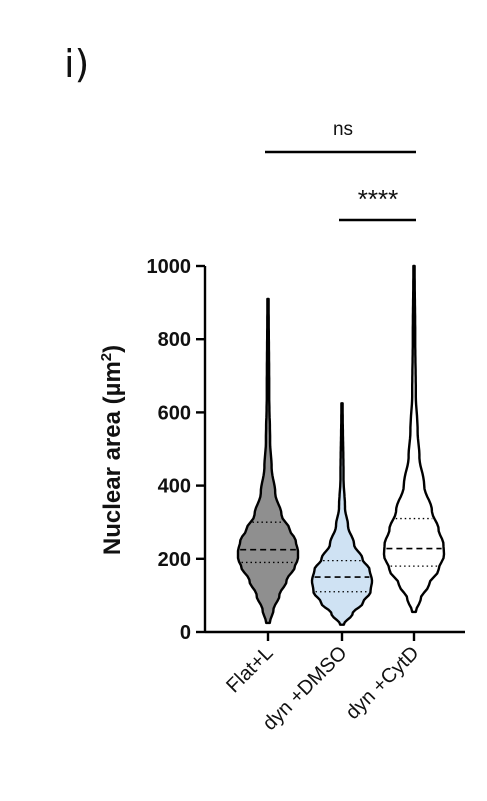 Image resolution: width=487 pixels, height=801 pixels. Describe the element at coordinates (185, 633) in the screenshot. I see `y-tick-label-0: 0` at that location.